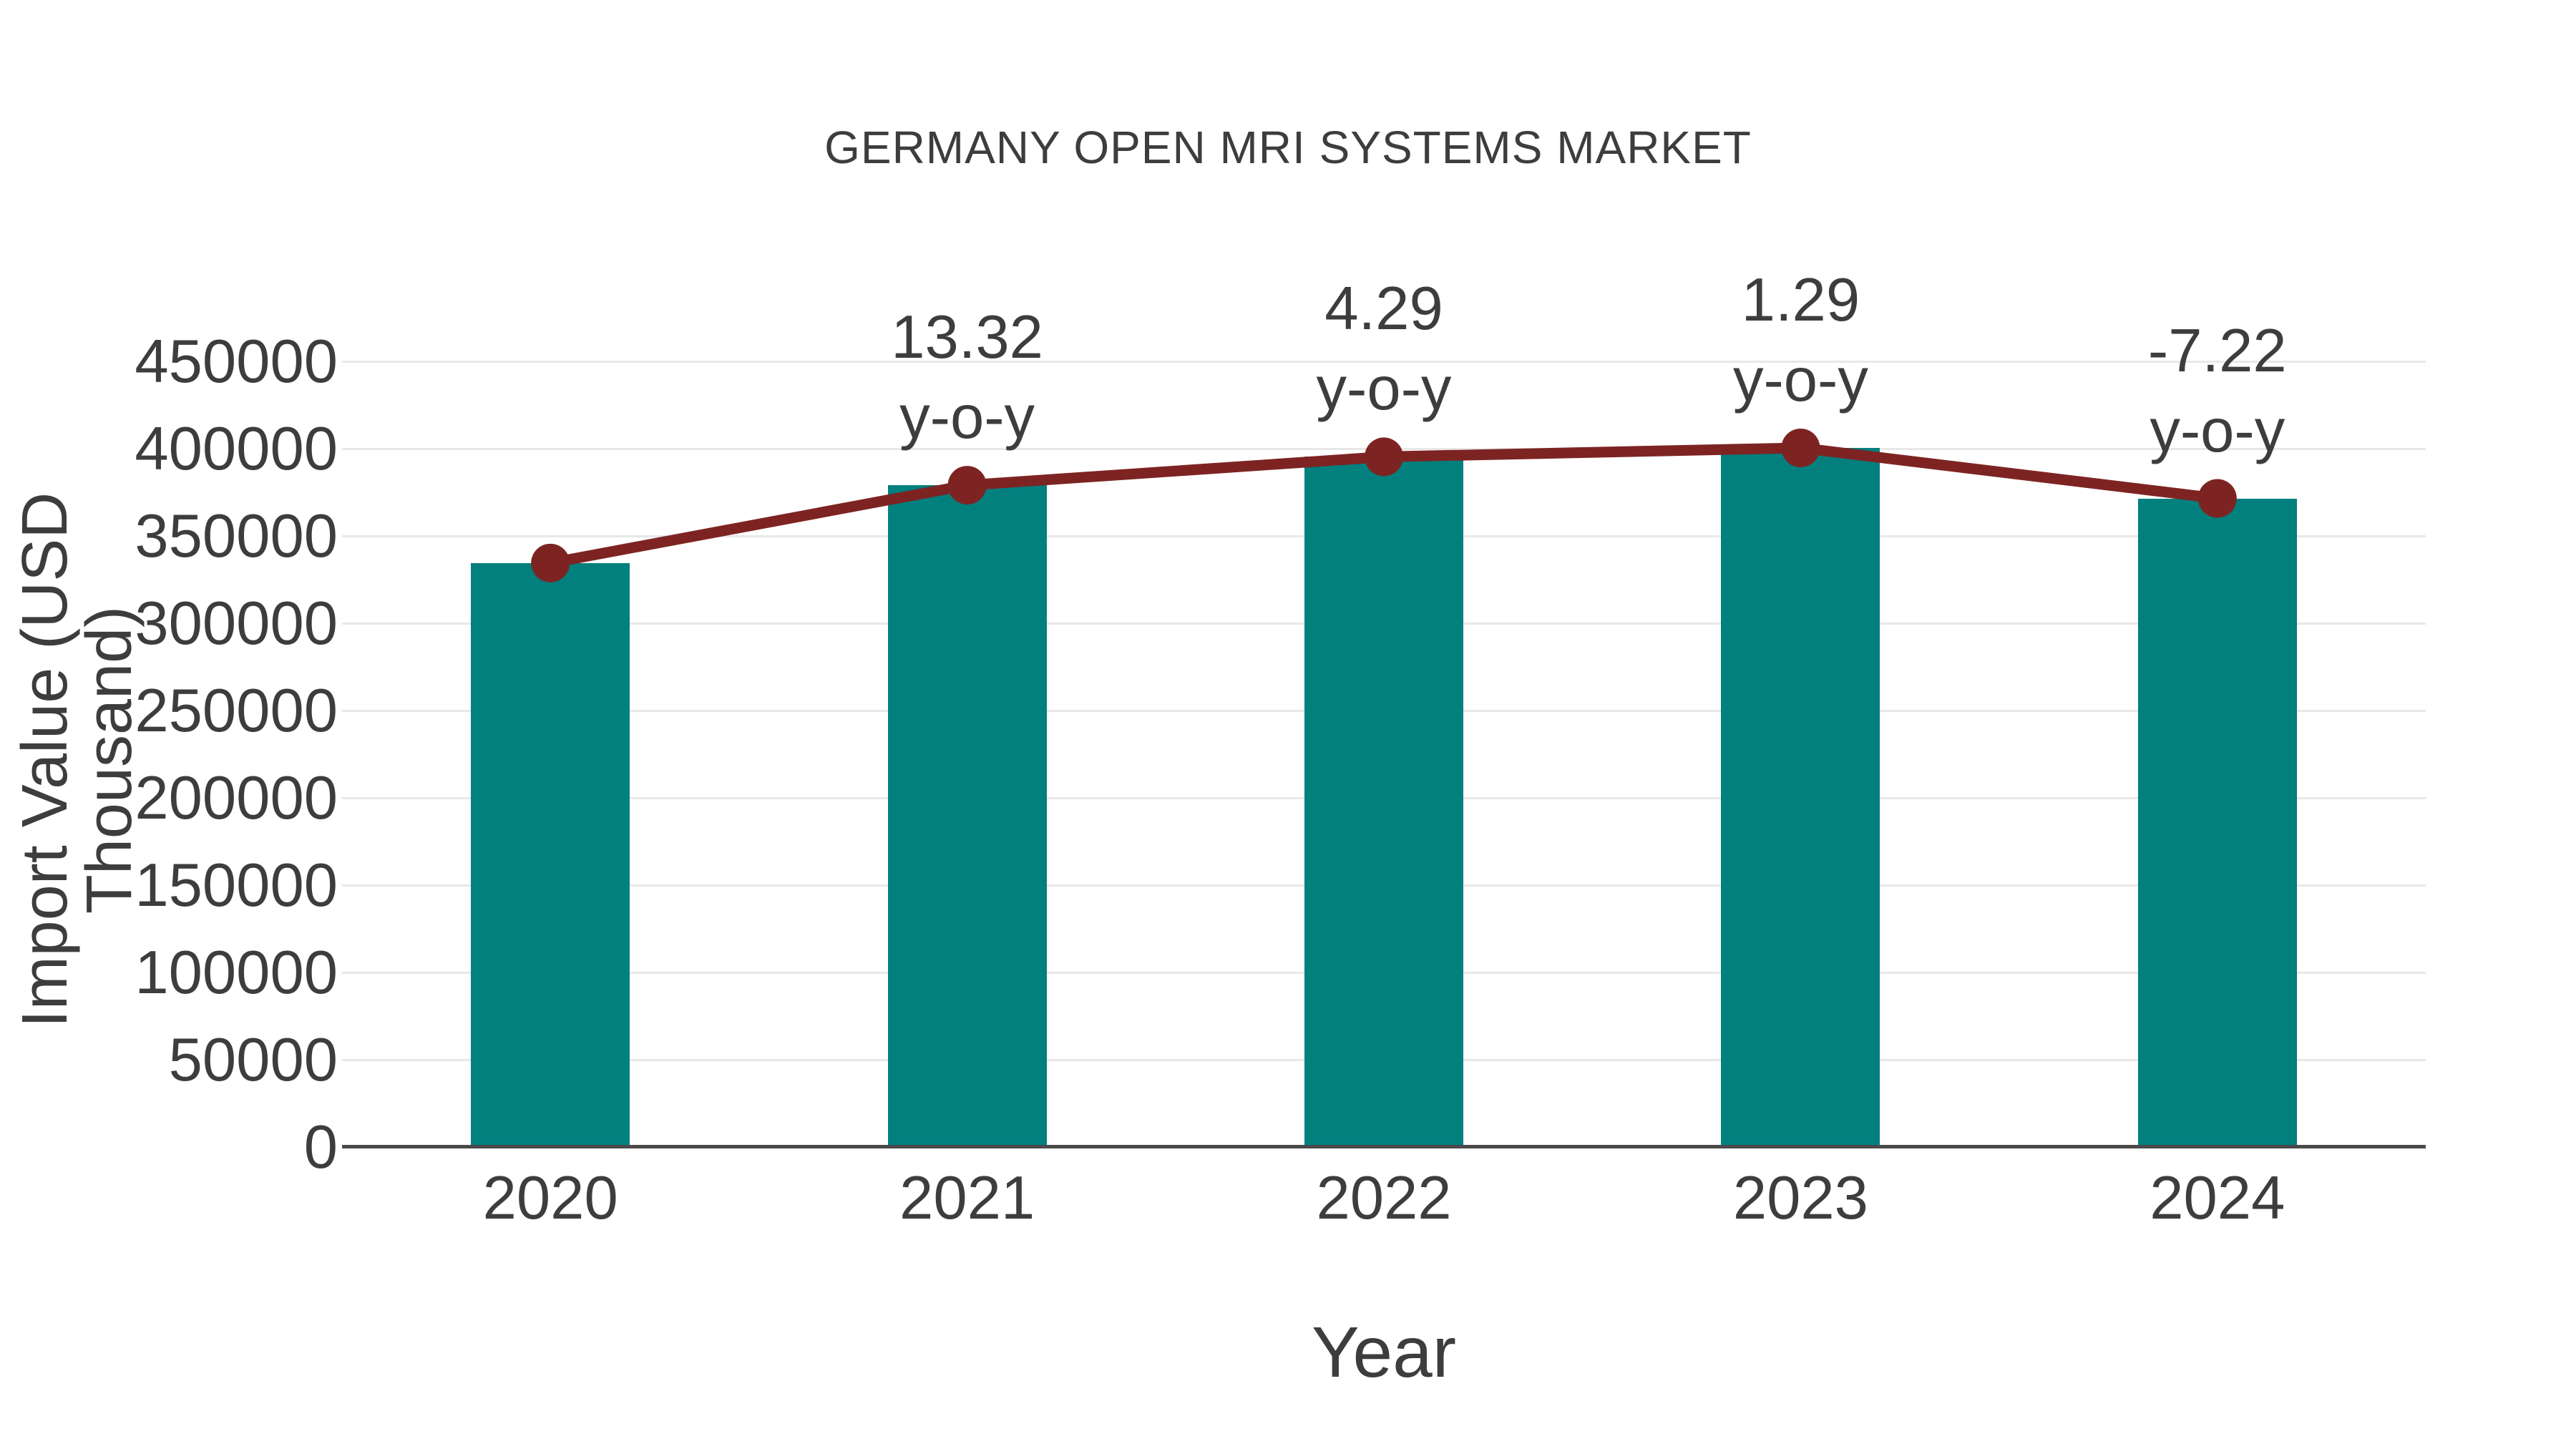 Image resolution: width=2576 pixels, height=1449 pixels. Describe the element at coordinates (1800, 340) in the screenshot. I see `yoy-annotation-2023: 1.29 y-o-y` at that location.